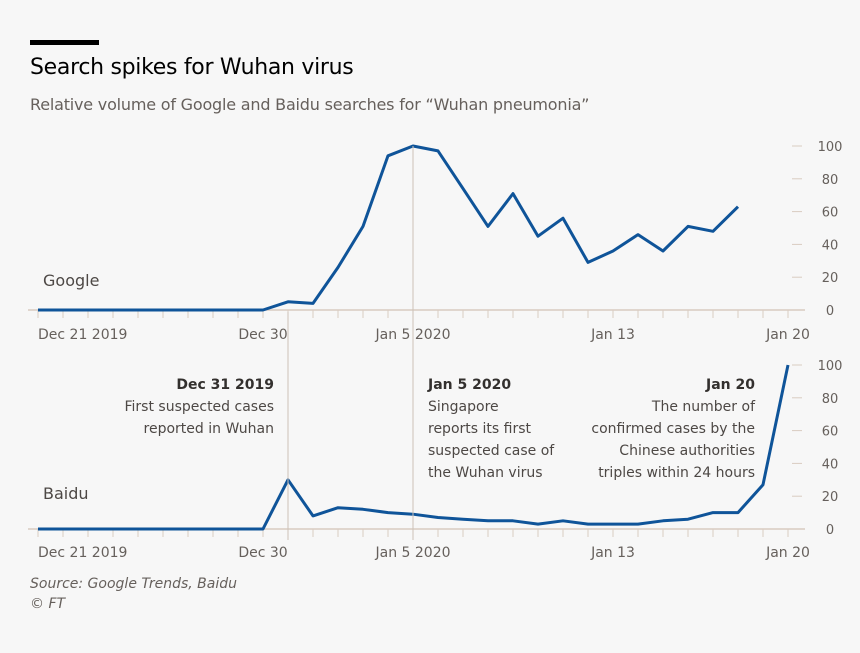 Image resolution: width=860 pixels, height=653 pixels. Describe the element at coordinates (485, 473) in the screenshot. I see `annotation-text: the Wuhan virus` at that location.